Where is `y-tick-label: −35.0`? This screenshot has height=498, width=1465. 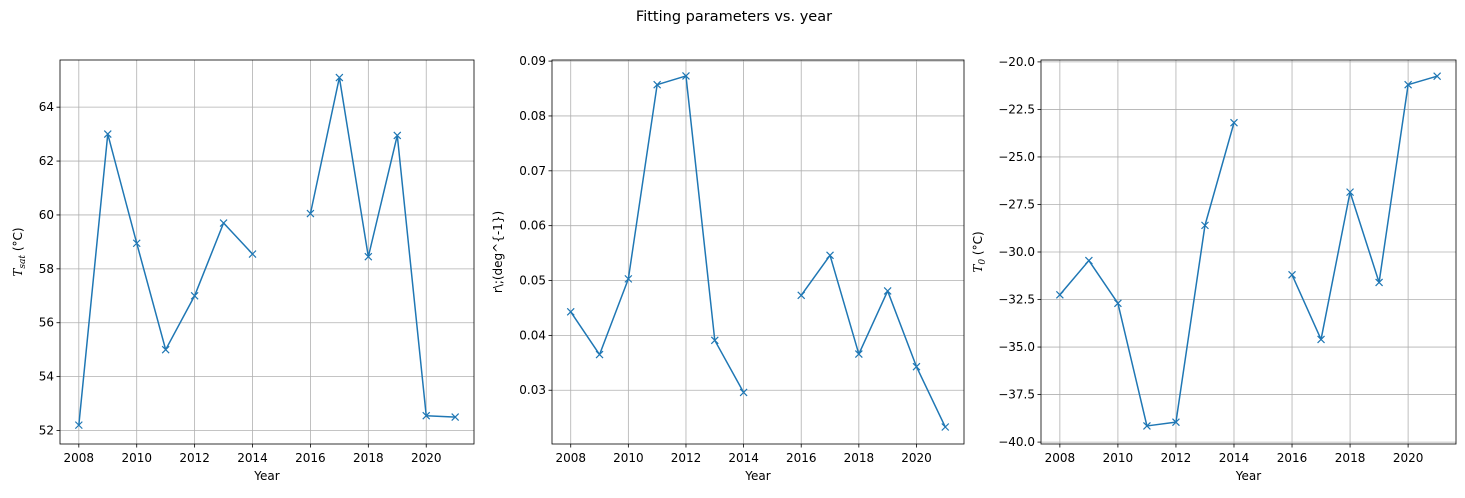
y-tick-label: −35.0 is located at coordinates (1016, 347).